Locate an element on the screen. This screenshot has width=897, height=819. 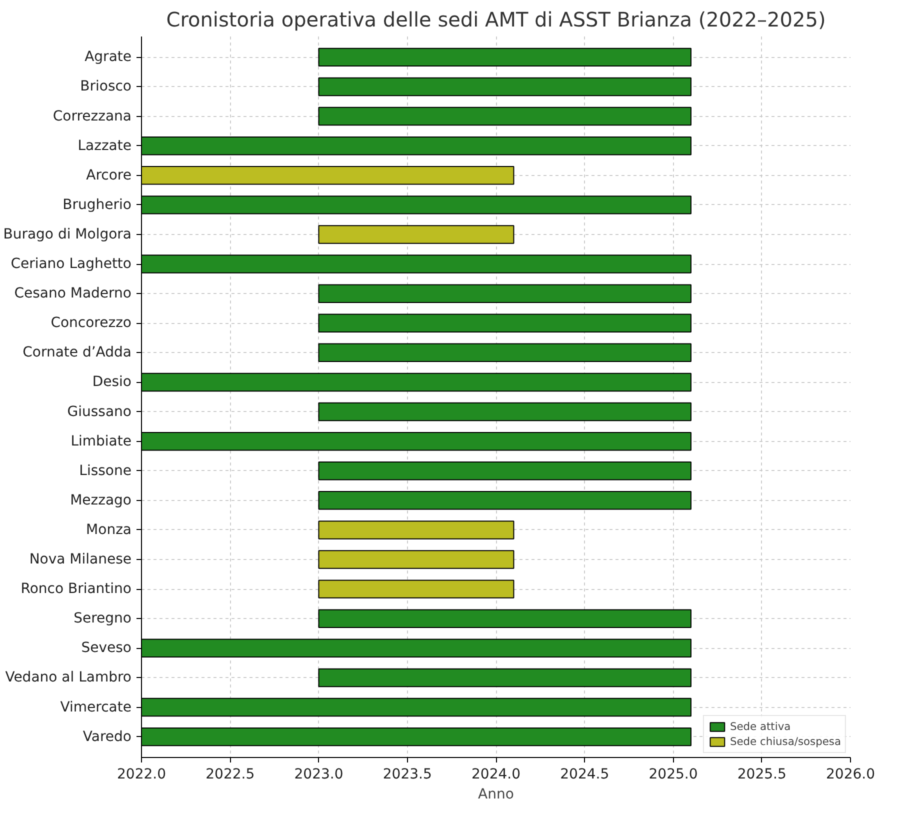
y-tick-label: Agrate is located at coordinates (108, 57).